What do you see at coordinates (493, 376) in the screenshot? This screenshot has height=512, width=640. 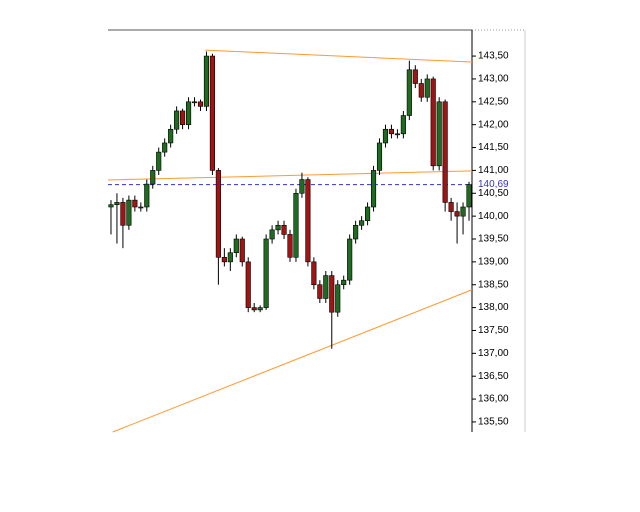 I see `y-tick-label: 136,50` at bounding box center [493, 376].